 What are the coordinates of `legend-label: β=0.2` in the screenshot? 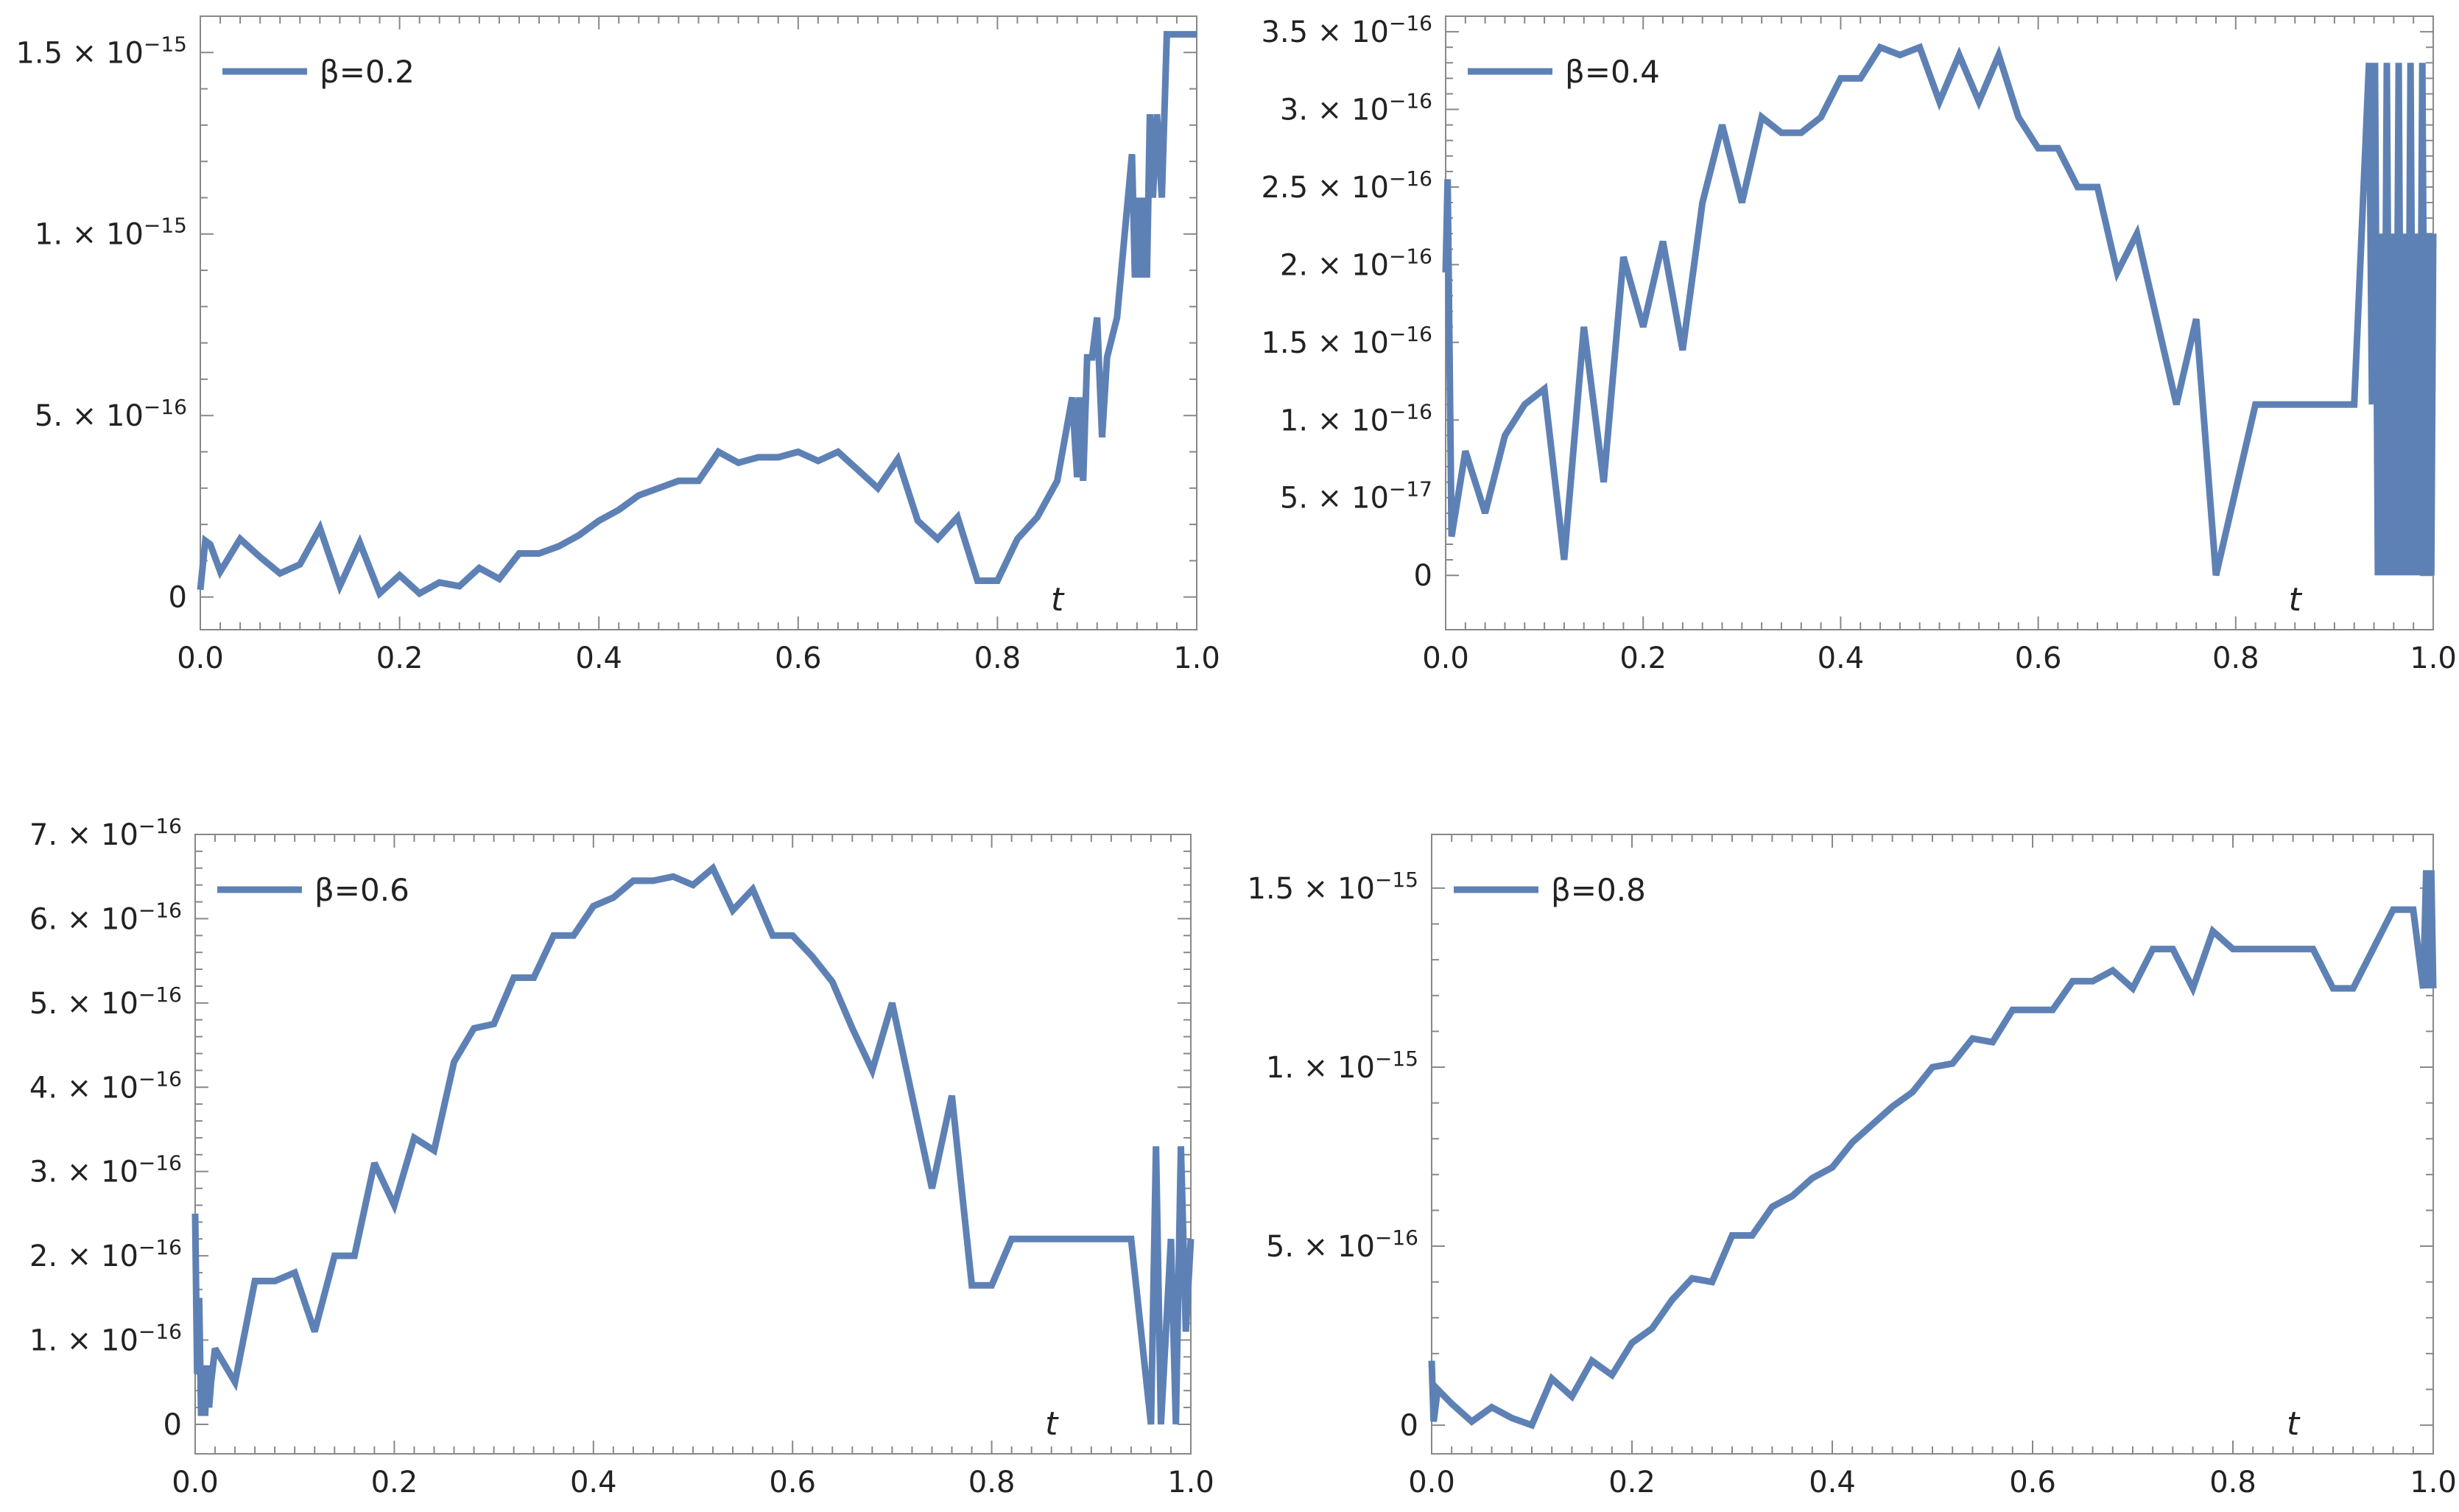 It's located at (367, 72).